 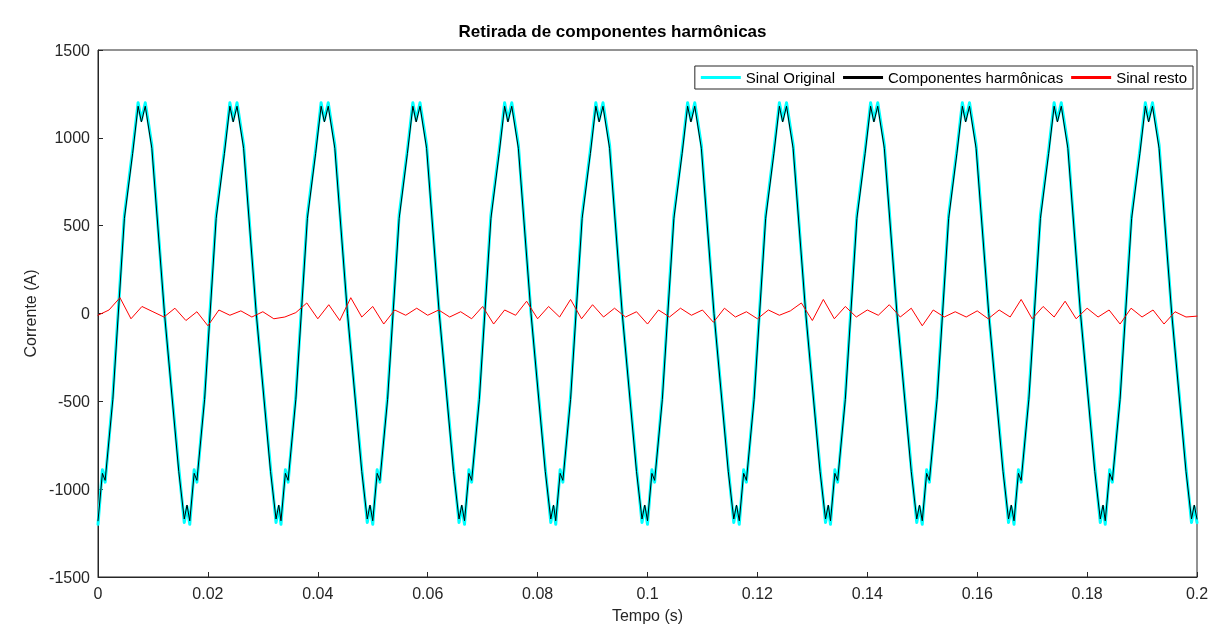 I want to click on legend-label: Sinal resto, so click(x=1152, y=77).